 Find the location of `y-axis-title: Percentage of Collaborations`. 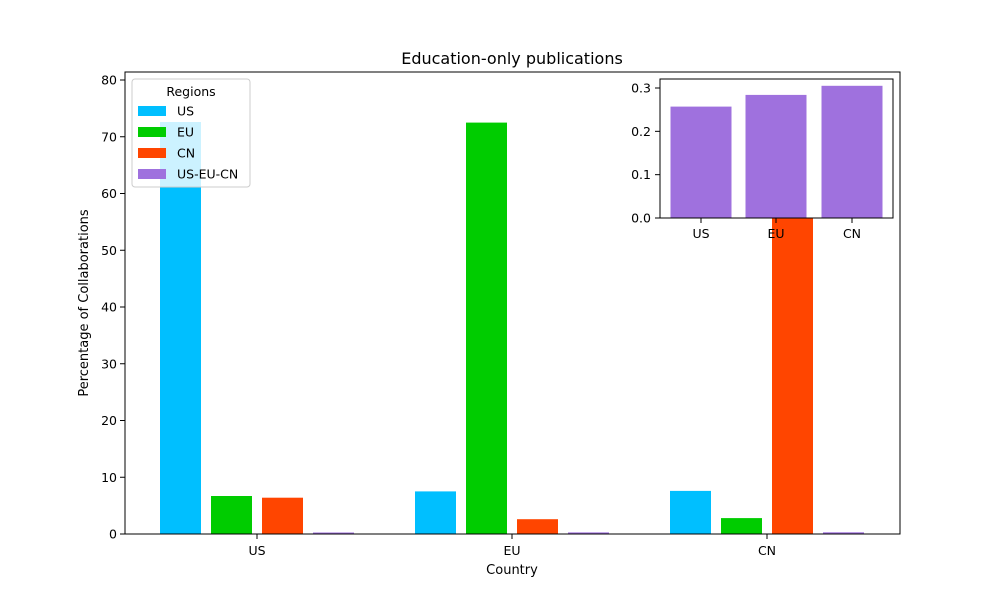

y-axis-title: Percentage of Collaborations is located at coordinates (84, 303).